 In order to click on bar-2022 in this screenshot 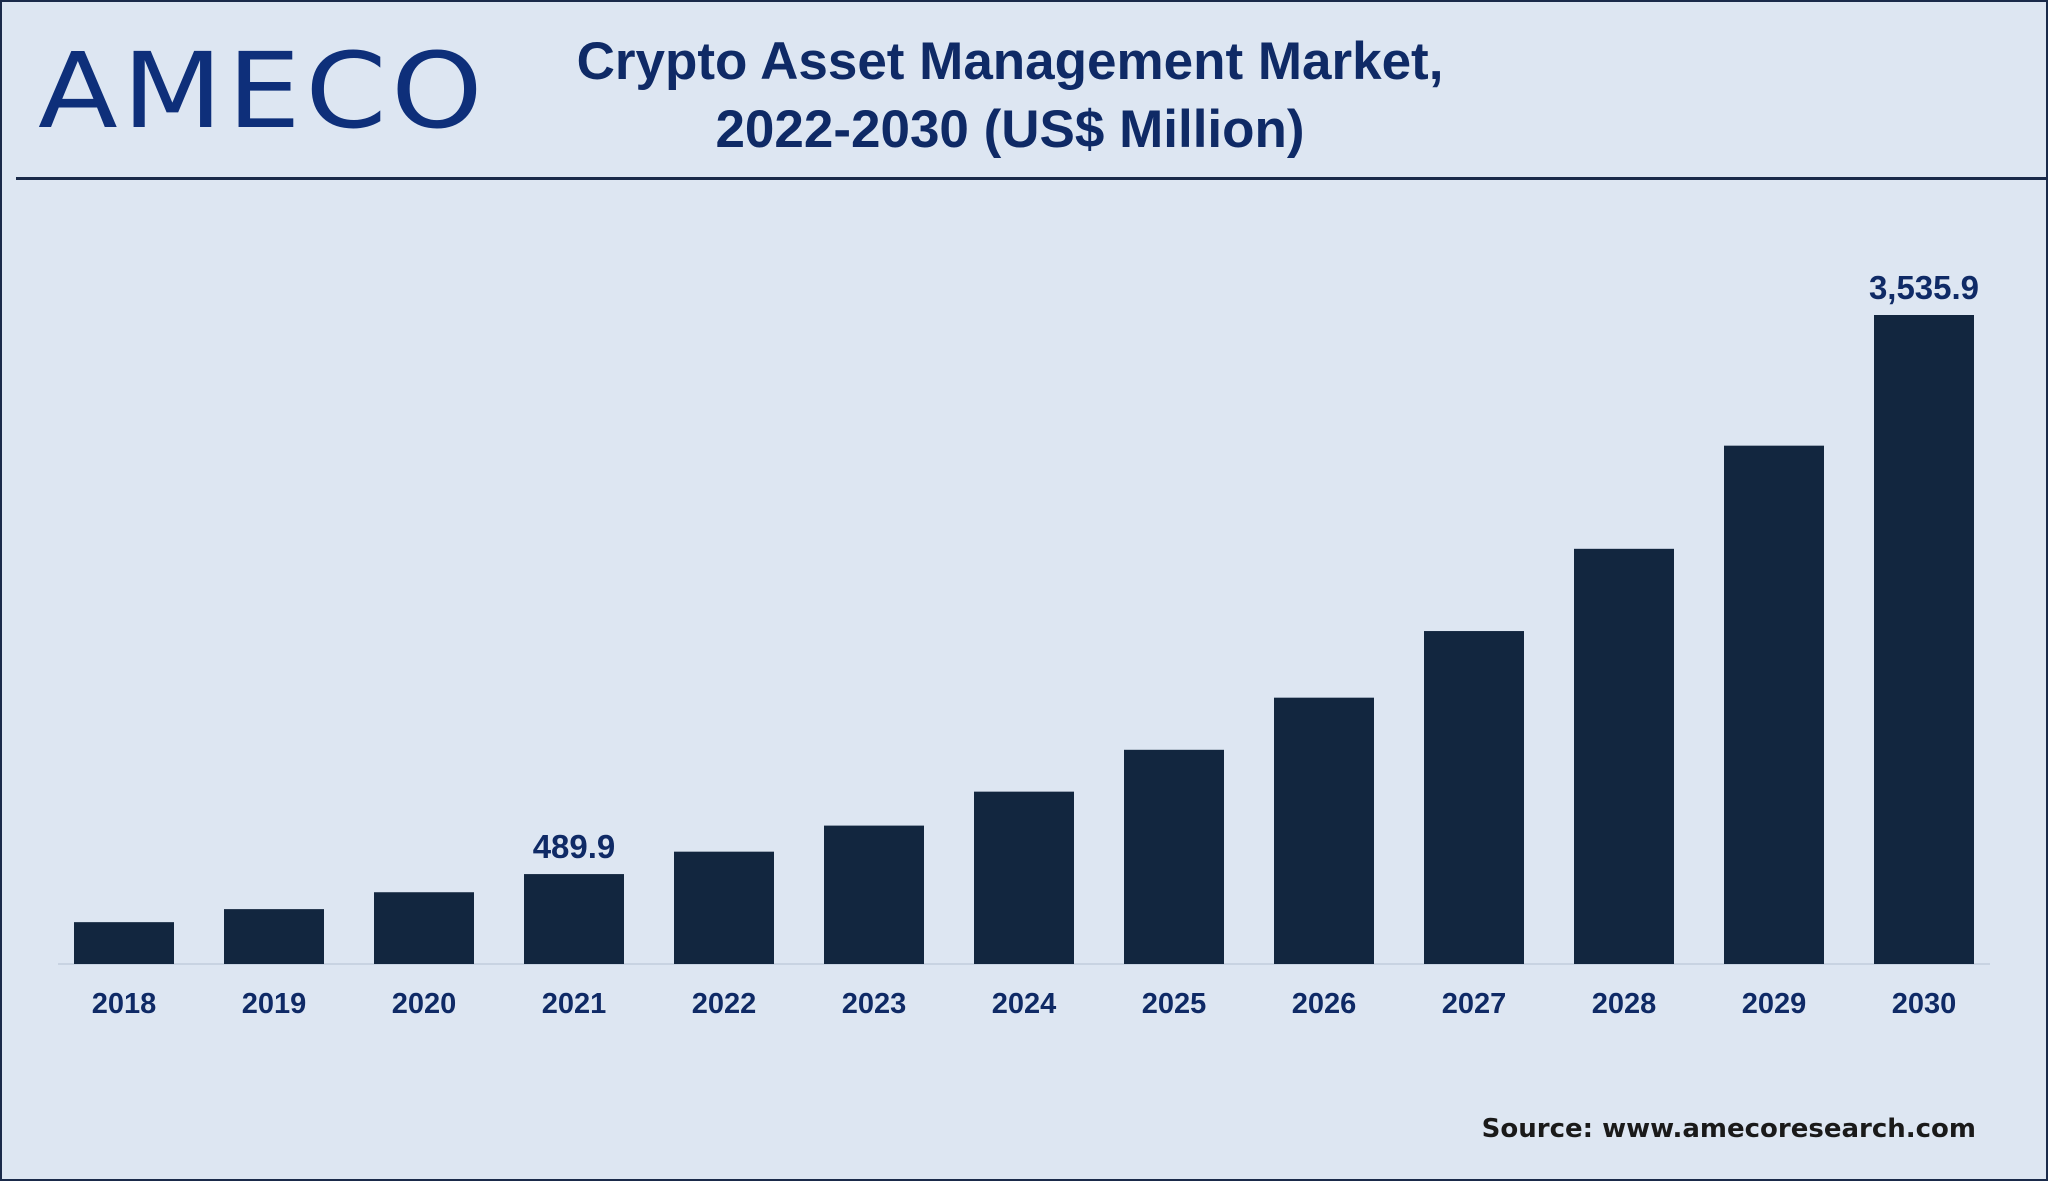, I will do `click(724, 907)`.